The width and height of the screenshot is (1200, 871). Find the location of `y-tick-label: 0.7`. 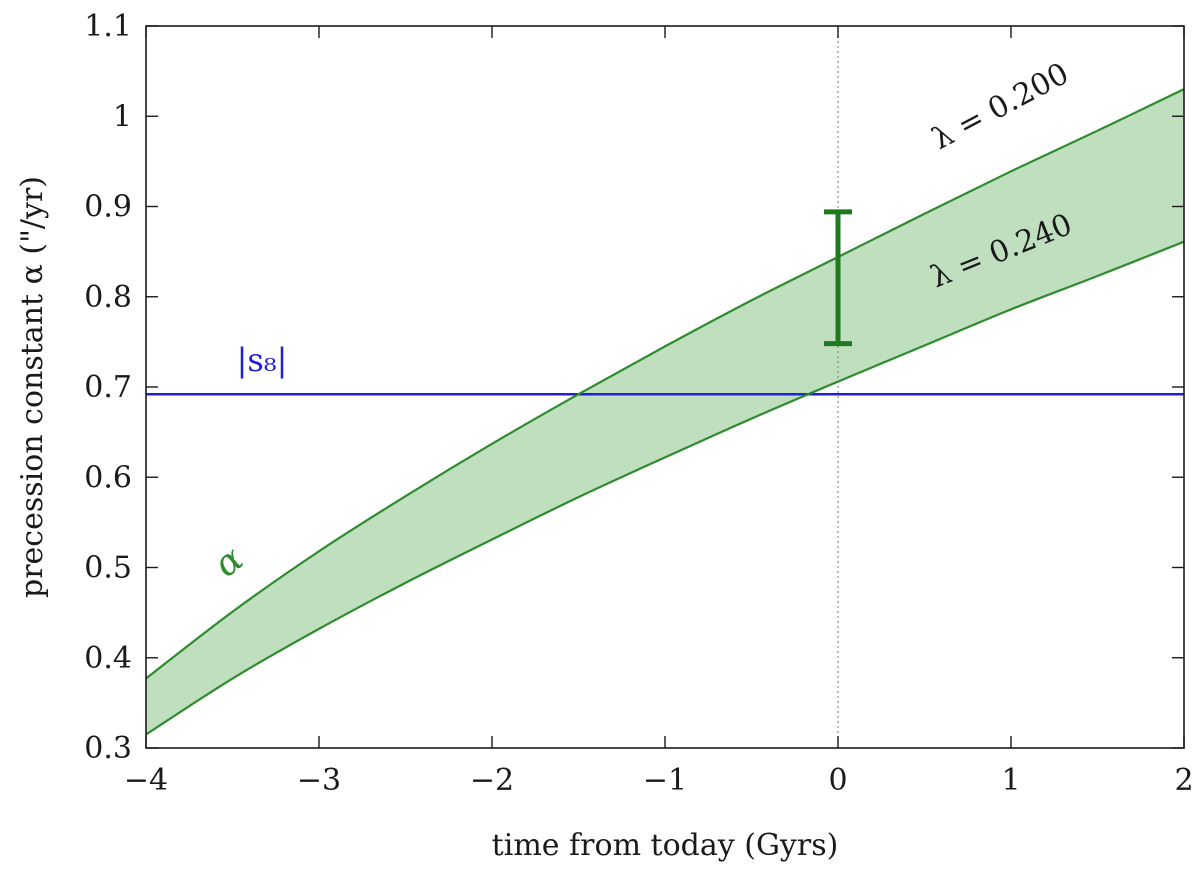

y-tick-label: 0.7 is located at coordinates (108, 387).